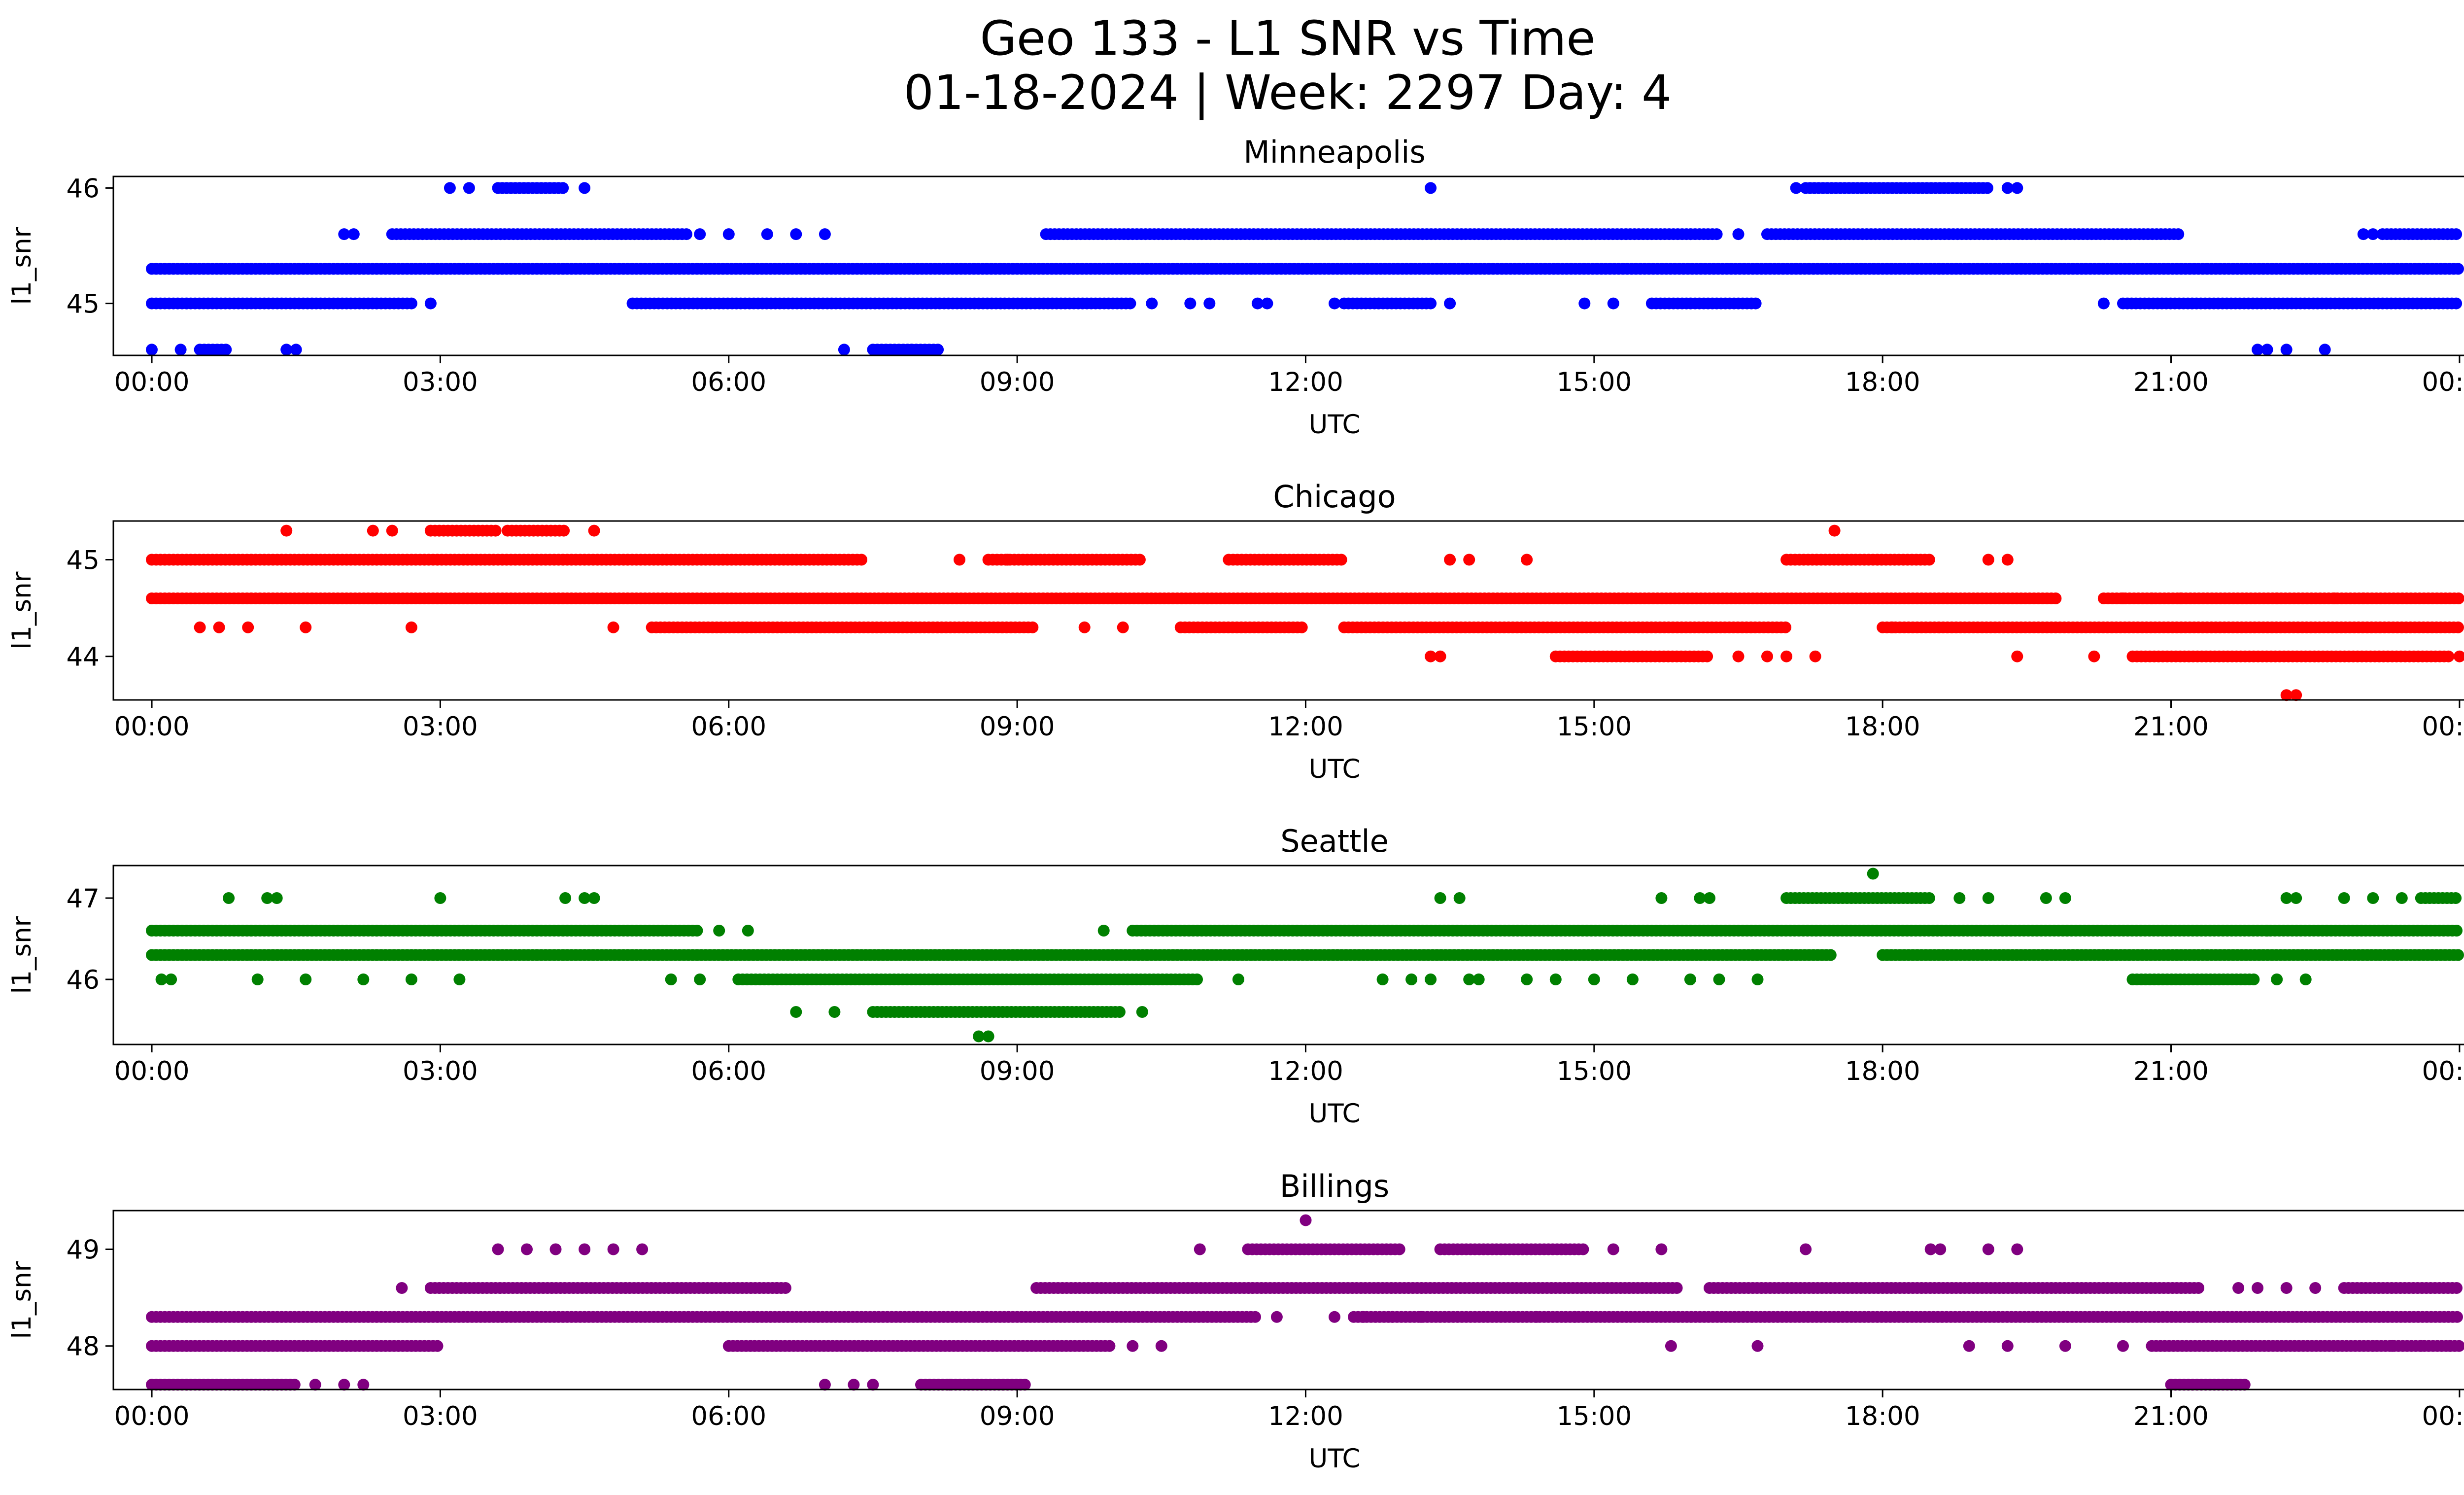 Image resolution: width=2464 pixels, height=1495 pixels. I want to click on subplot-title: Seattle, so click(1334, 841).